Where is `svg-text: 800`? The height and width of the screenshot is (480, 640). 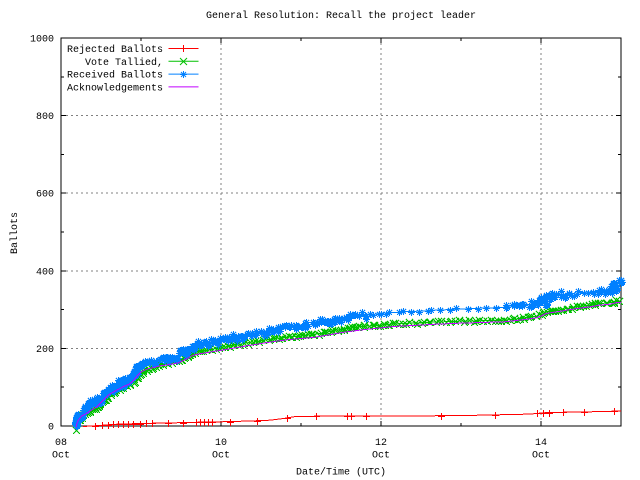 svg-text: 800 is located at coordinates (45, 117).